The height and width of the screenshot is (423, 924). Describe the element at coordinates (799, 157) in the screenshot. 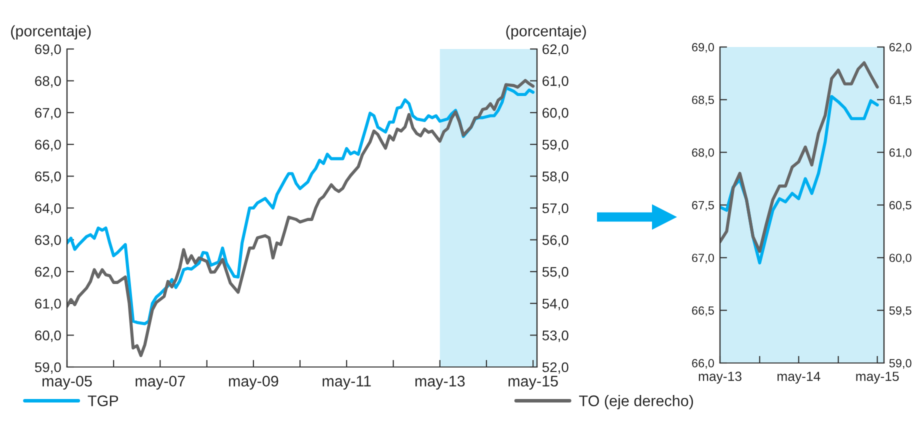

I see `line-series` at that location.